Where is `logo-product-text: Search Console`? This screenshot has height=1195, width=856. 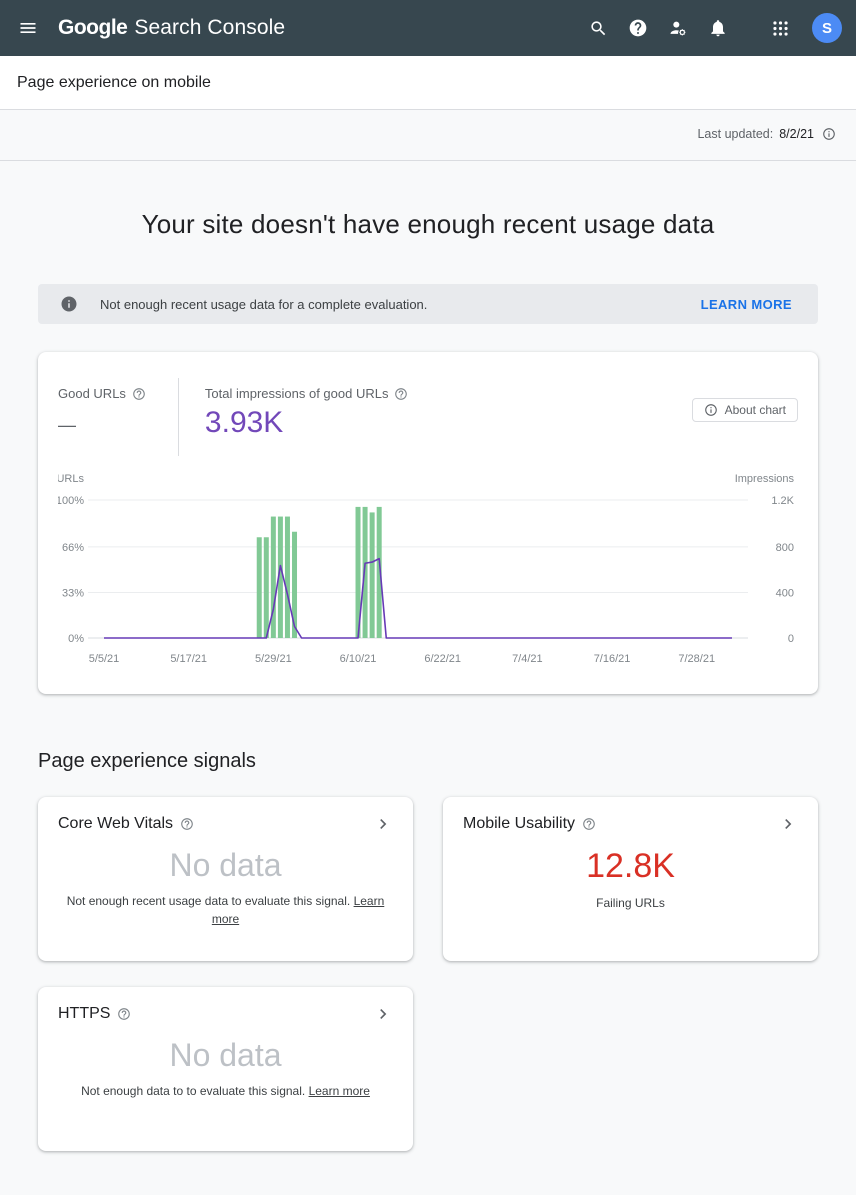 logo-product-text: Search Console is located at coordinates (210, 27).